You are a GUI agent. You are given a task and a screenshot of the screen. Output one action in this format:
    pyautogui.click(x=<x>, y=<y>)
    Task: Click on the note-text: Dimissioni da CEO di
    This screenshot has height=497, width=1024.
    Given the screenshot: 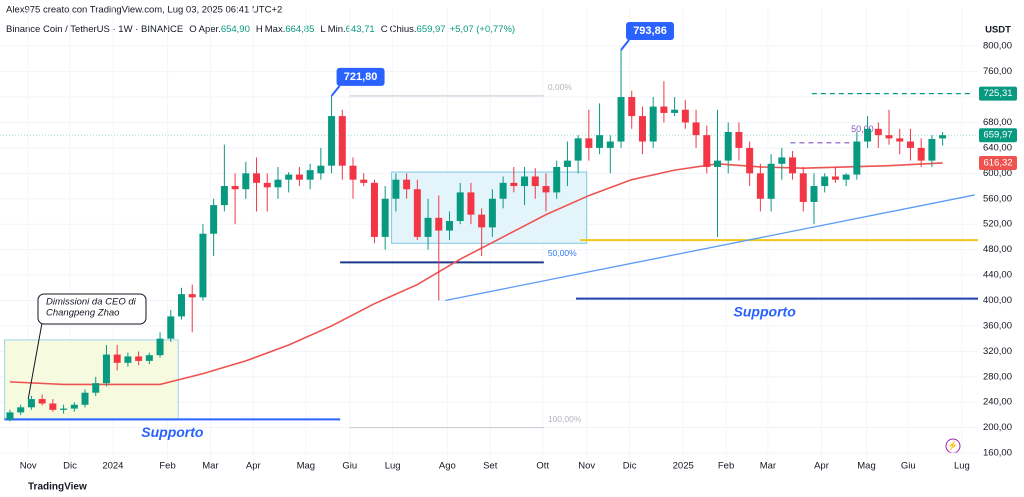 What is the action you would take?
    pyautogui.click(x=91, y=302)
    